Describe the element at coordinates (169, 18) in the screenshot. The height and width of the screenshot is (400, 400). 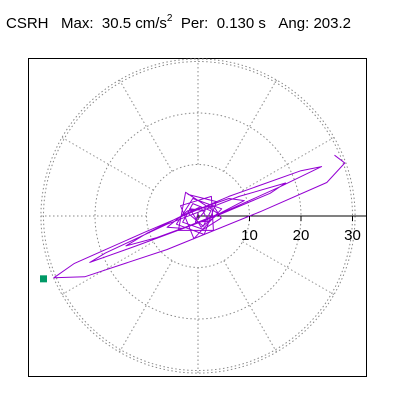
I see `max-unit-exponent: 2` at that location.